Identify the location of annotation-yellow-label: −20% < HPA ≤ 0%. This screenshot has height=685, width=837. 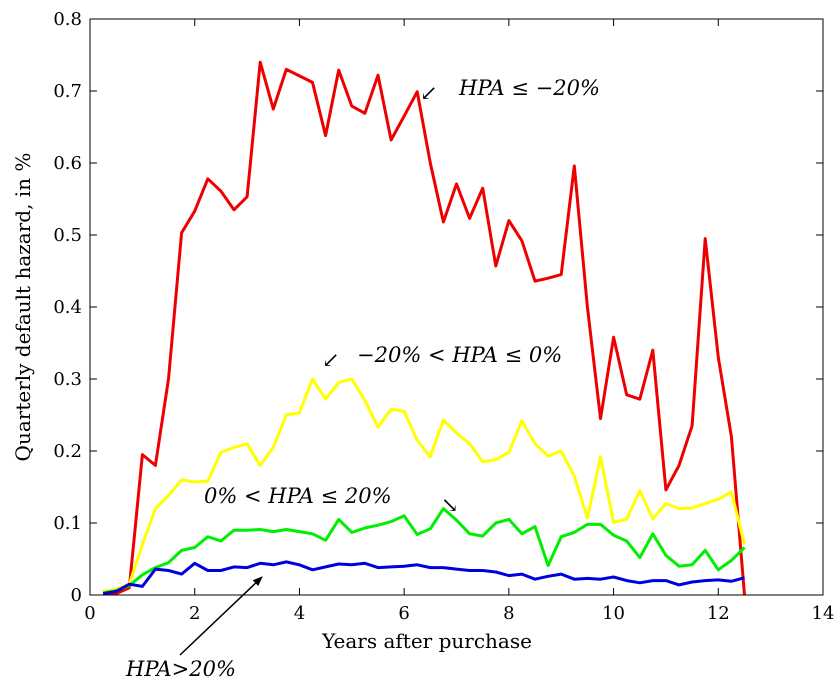
(459, 355).